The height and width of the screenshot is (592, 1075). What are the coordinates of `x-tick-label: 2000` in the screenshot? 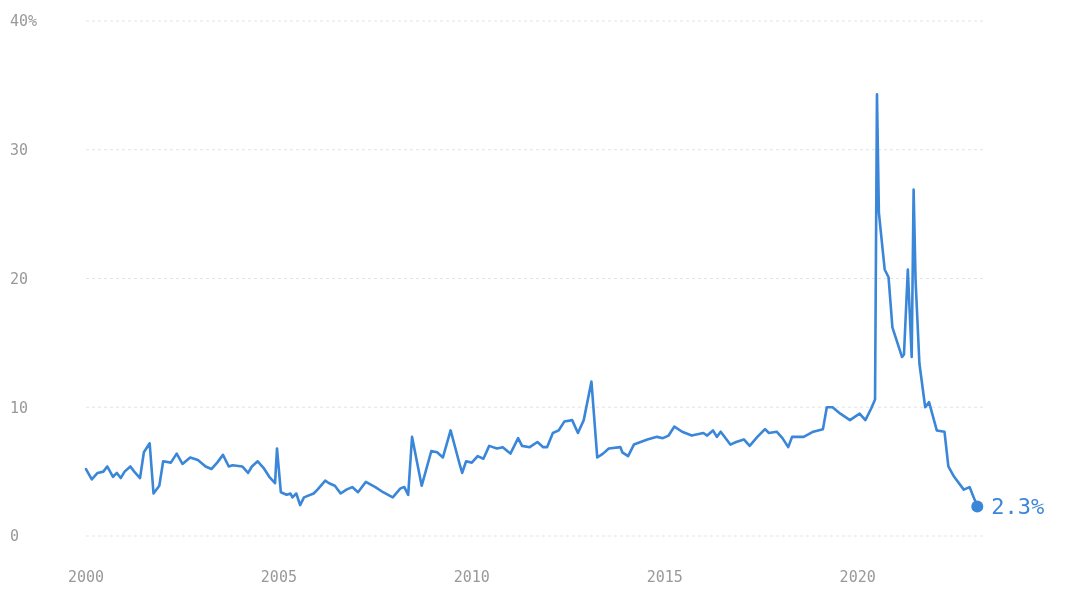 It's located at (86, 577).